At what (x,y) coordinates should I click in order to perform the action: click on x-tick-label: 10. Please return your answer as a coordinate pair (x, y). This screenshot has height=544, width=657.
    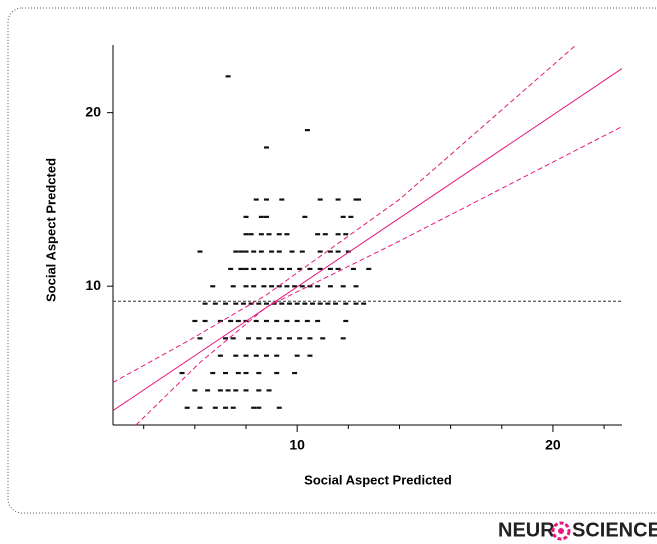
    Looking at the image, I should click on (297, 445).